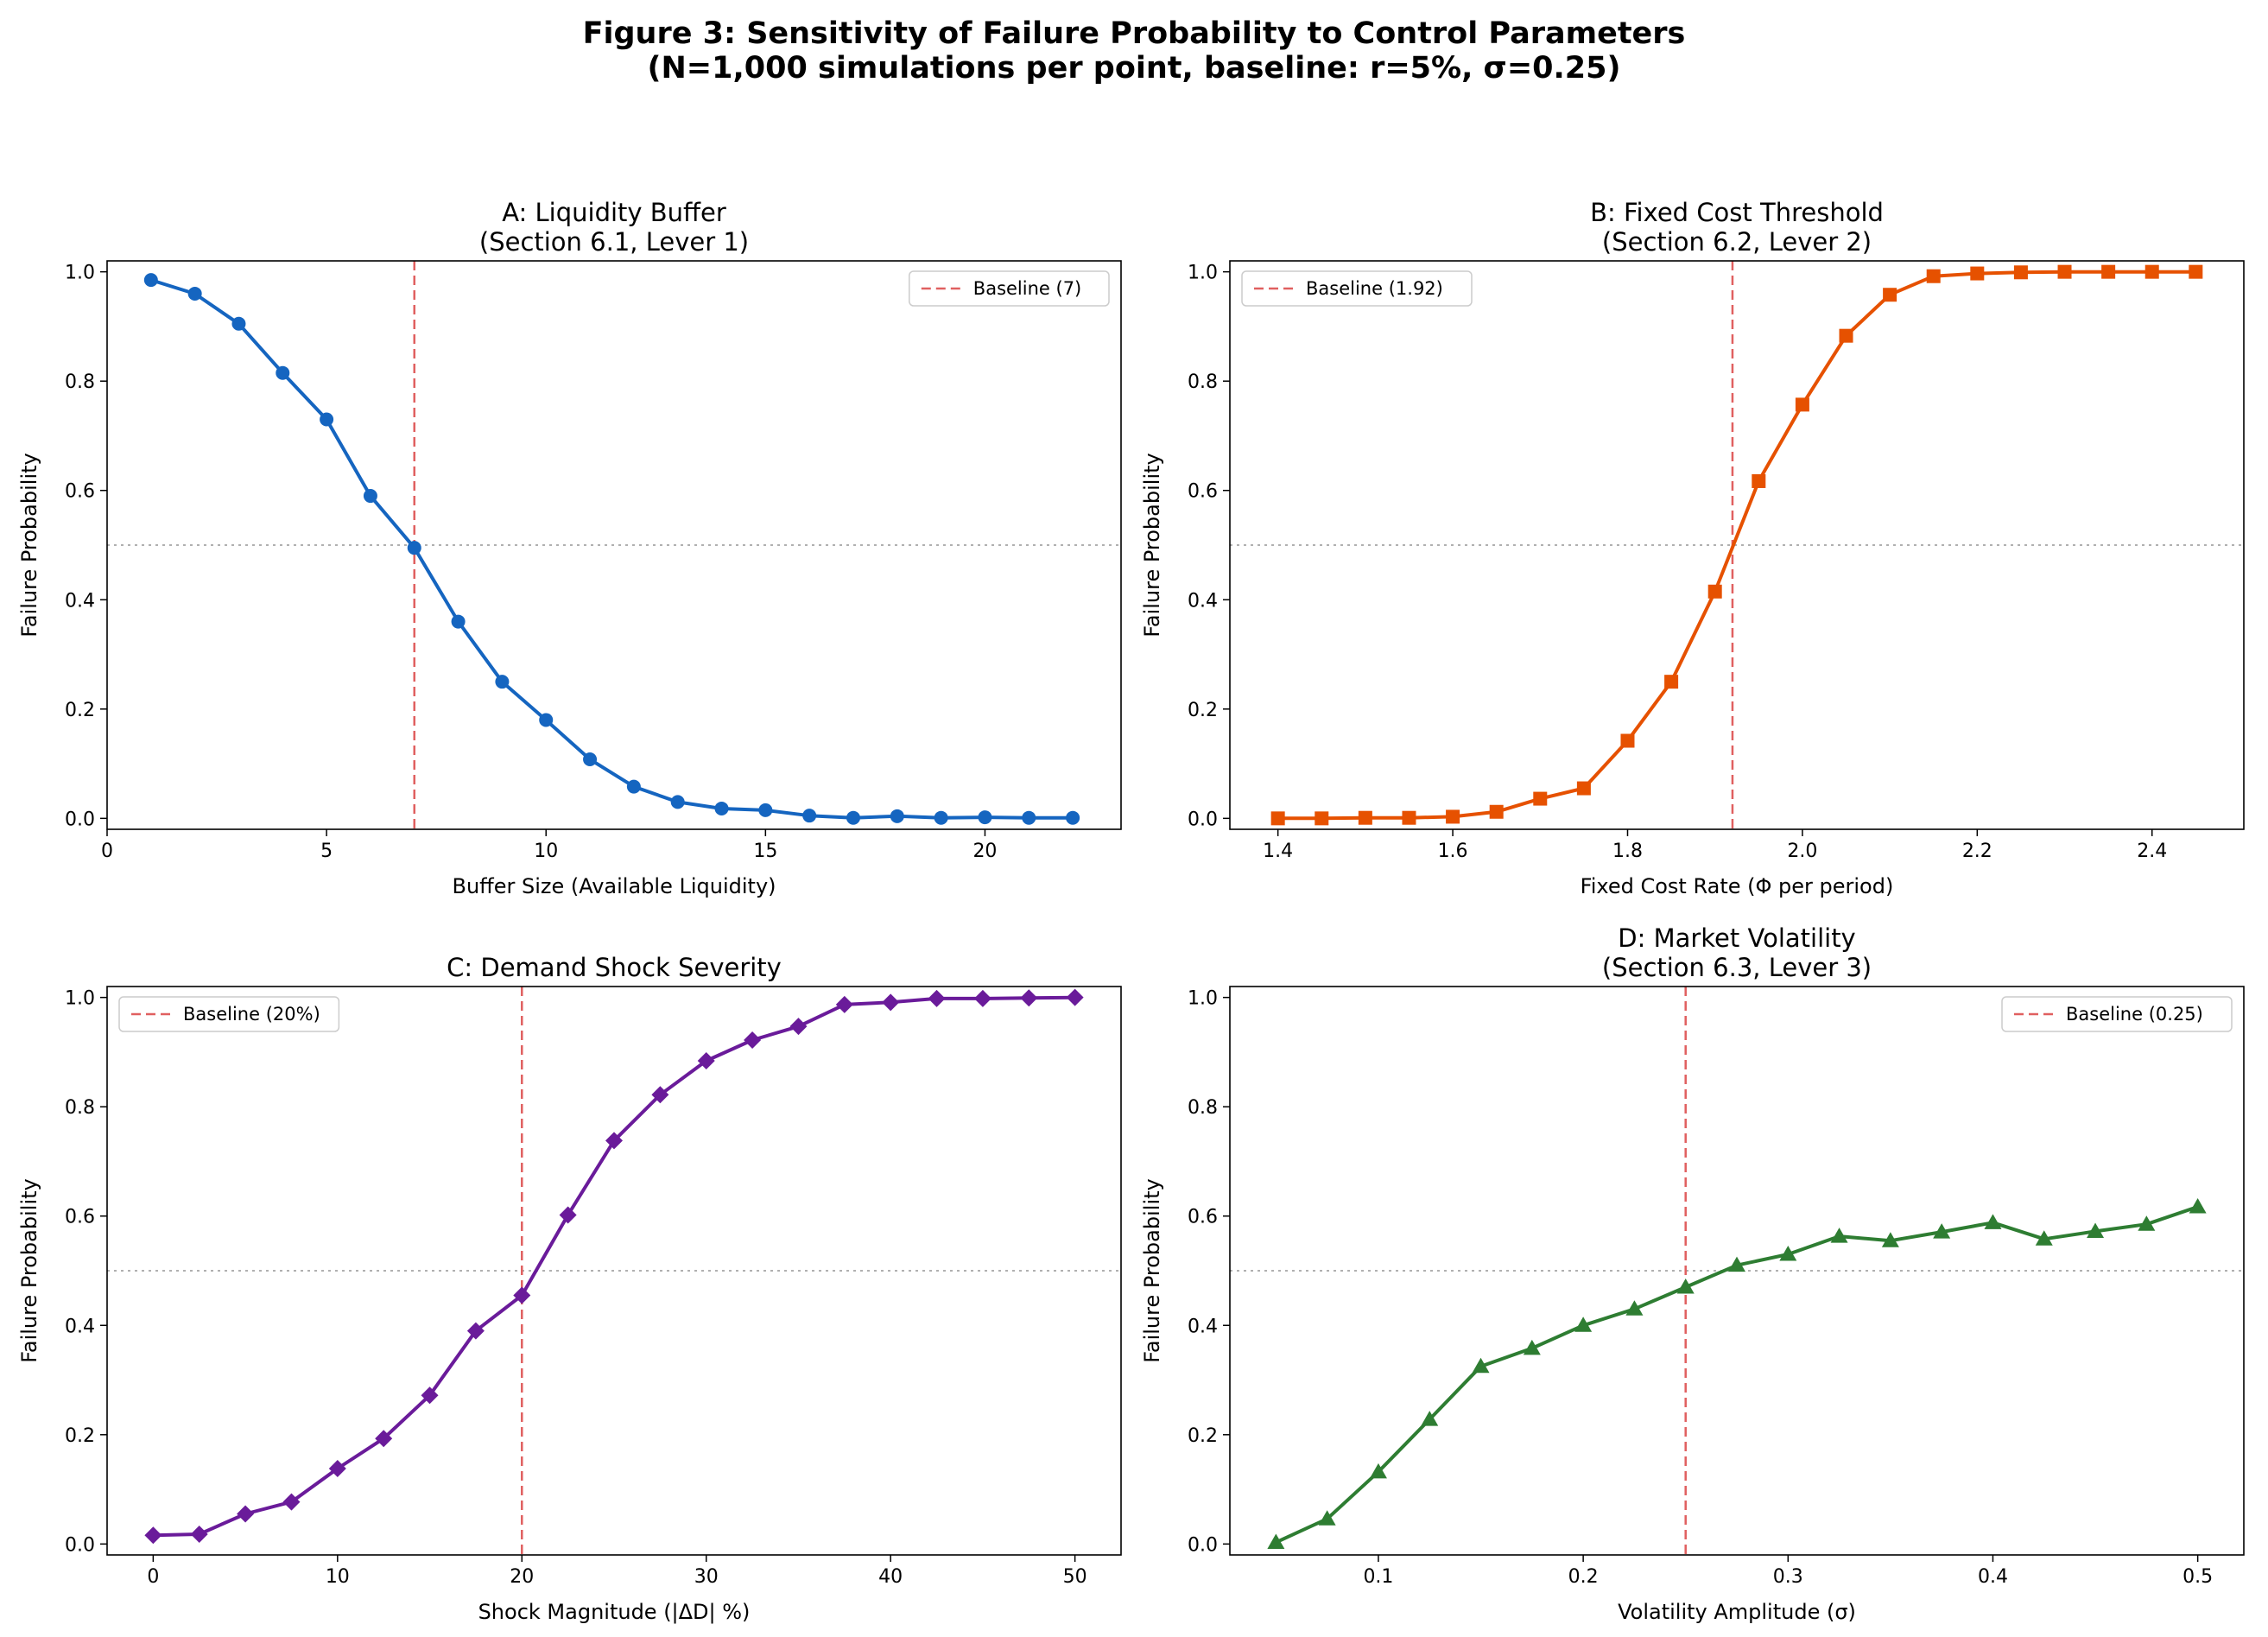 The width and height of the screenshot is (2268, 1637). What do you see at coordinates (80, 382) in the screenshot?
I see `panel-a-ytick-label-5: 0.8` at bounding box center [80, 382].